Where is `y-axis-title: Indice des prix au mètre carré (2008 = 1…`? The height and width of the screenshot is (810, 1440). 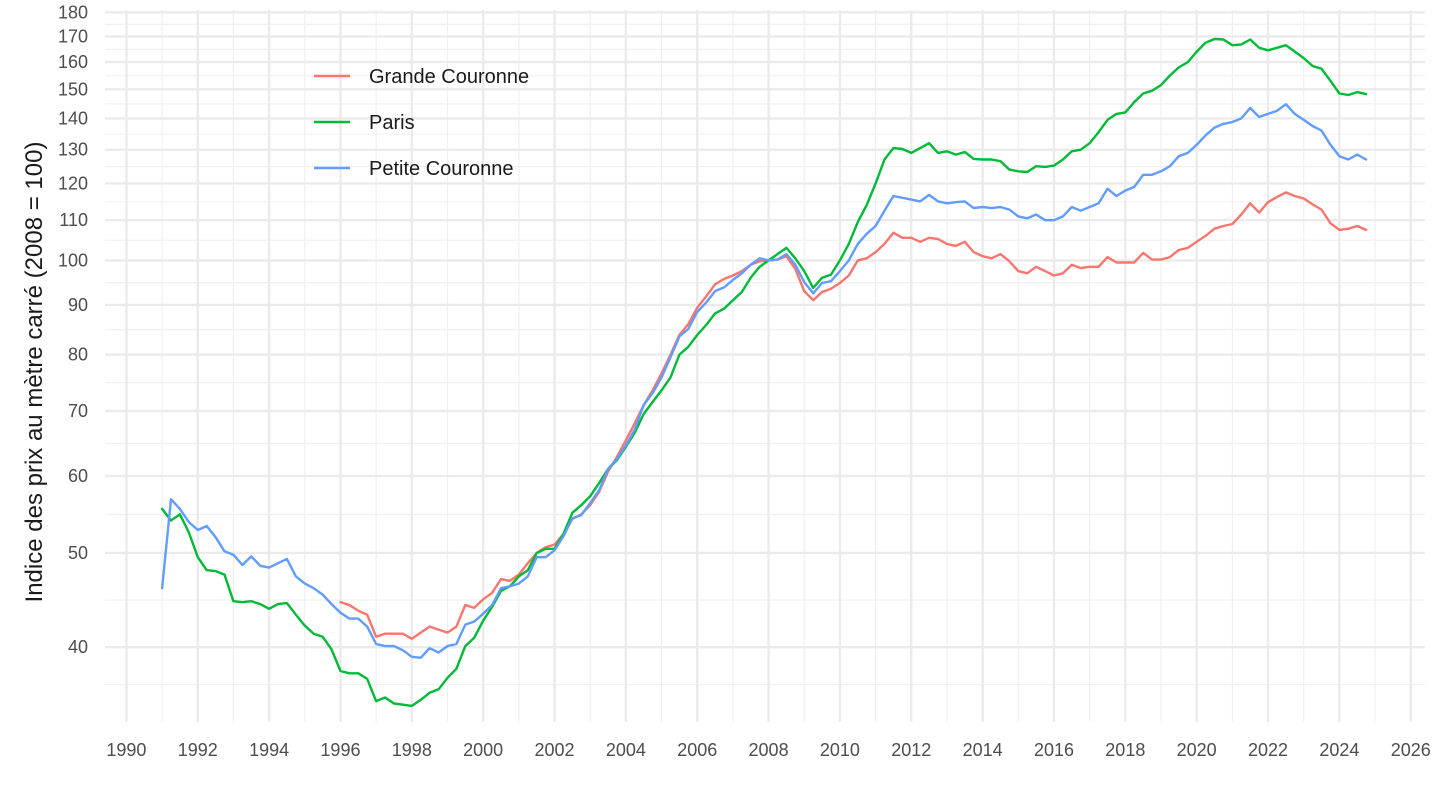 y-axis-title: Indice des prix au mètre carré (2008 = 1… is located at coordinates (34, 372).